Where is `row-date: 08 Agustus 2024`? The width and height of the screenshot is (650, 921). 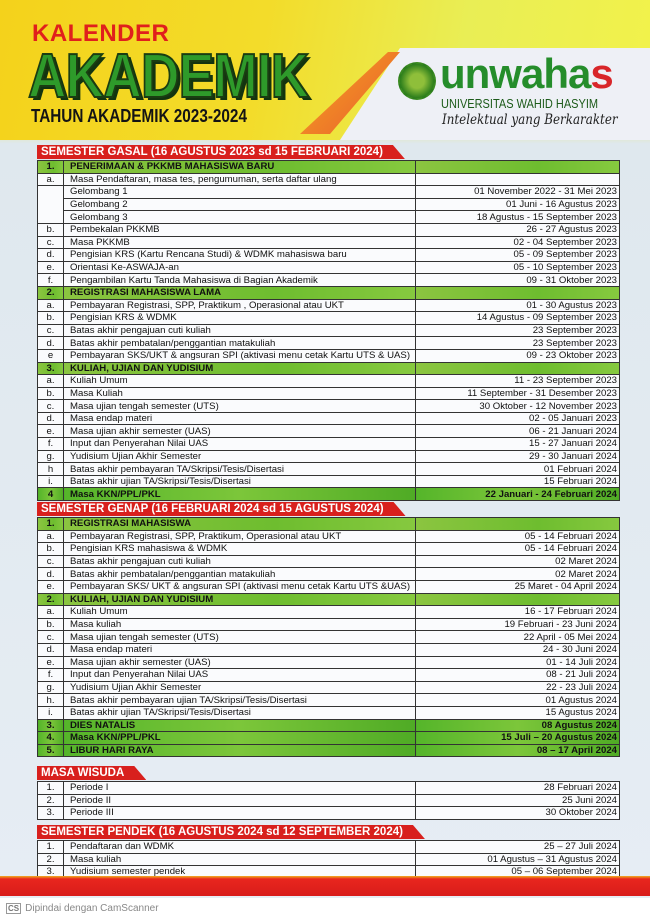
row-date: 08 Agustus 2024 is located at coordinates (517, 725).